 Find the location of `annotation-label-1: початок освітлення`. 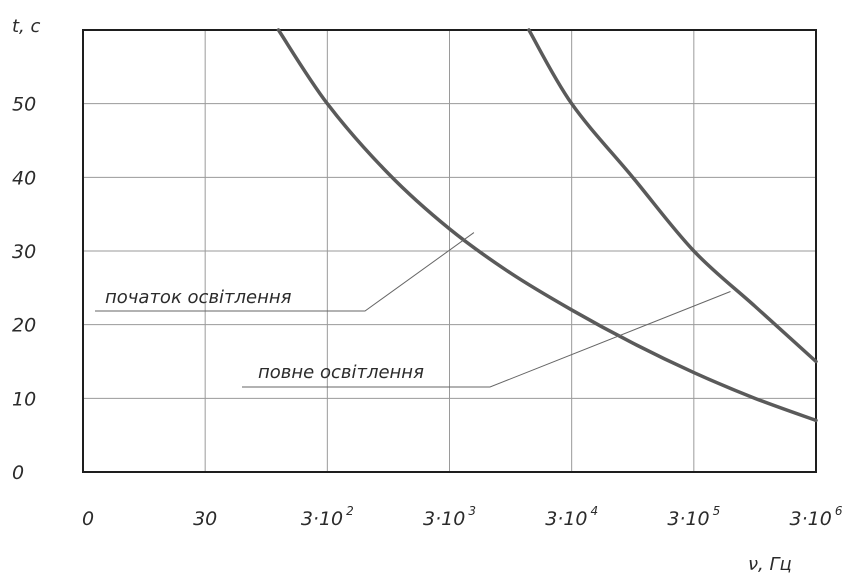

annotation-label-1: початок освітлення is located at coordinates (198, 297).